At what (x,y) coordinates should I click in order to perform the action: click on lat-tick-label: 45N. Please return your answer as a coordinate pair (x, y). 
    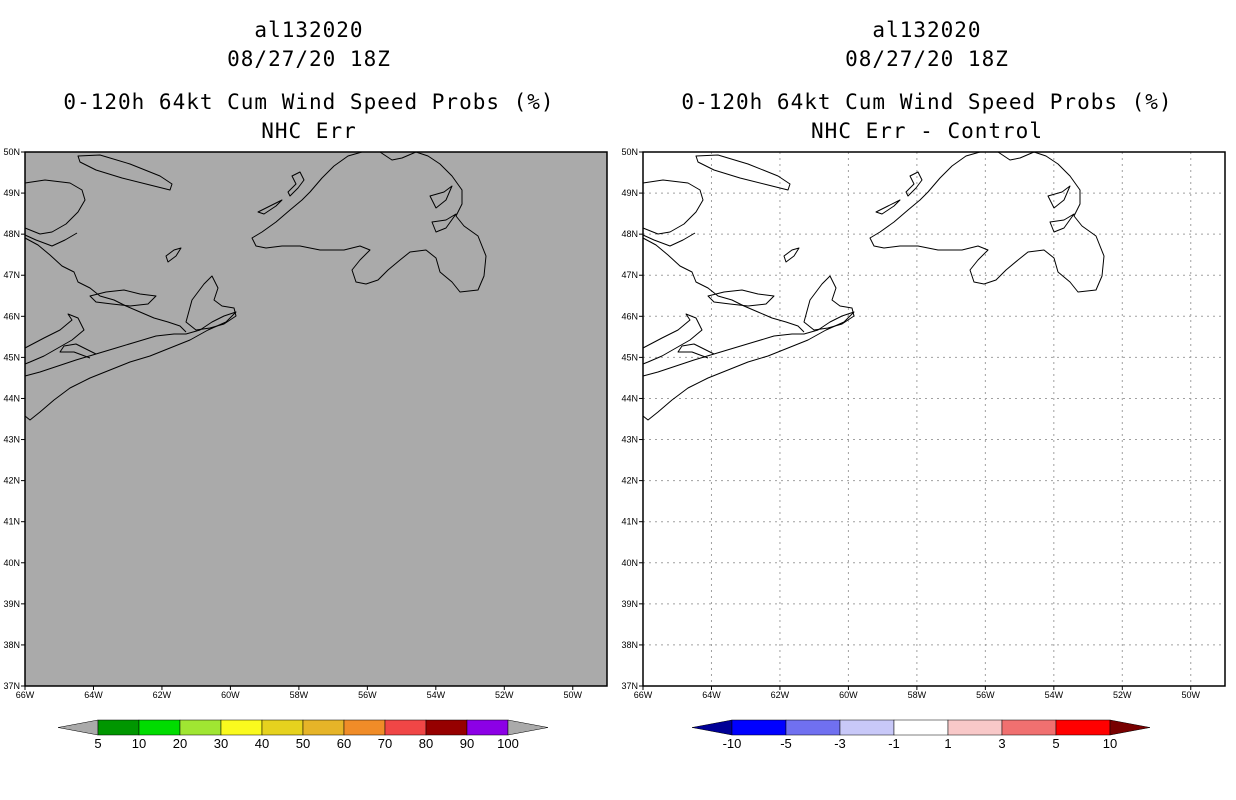
    Looking at the image, I should click on (11, 357).